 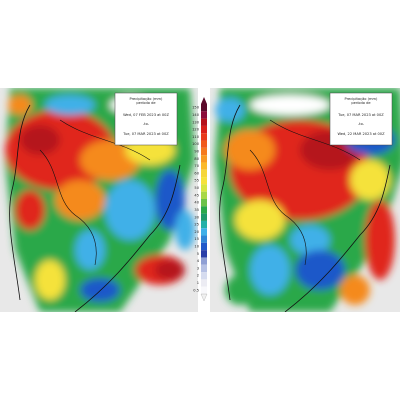 What do you see at coordinates (196, 225) in the screenshot?
I see `colorbar-label: 25` at bounding box center [196, 225].